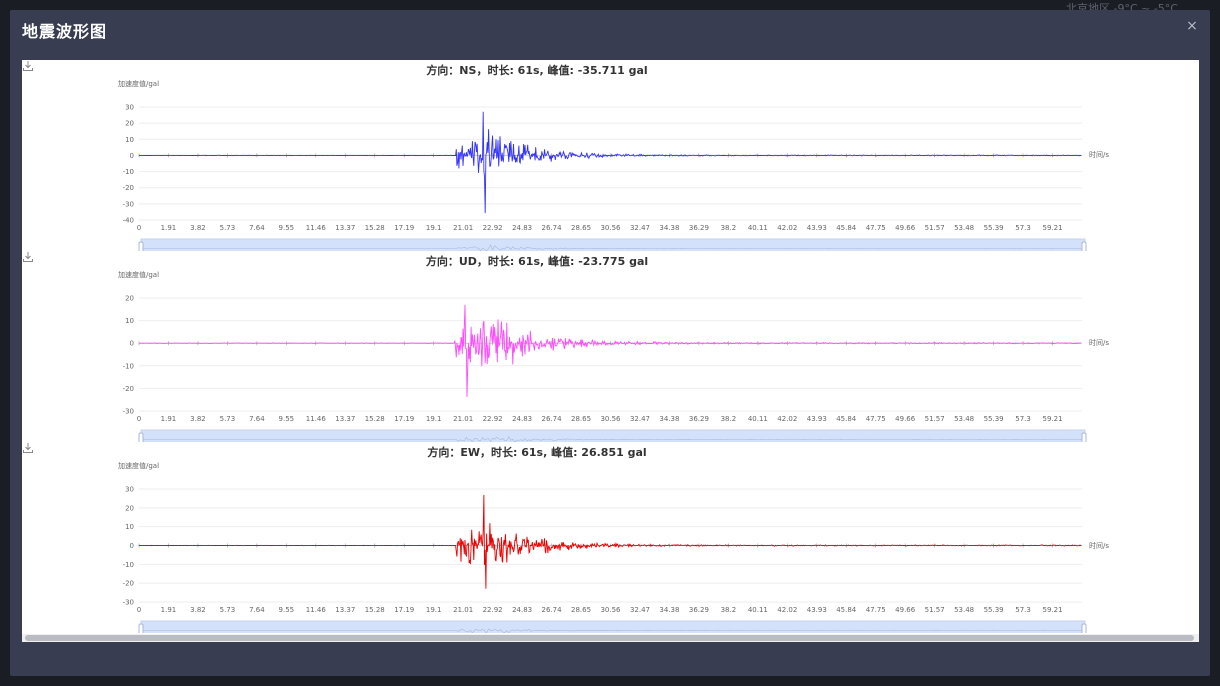 The height and width of the screenshot is (686, 1220). I want to click on x-tick-label: 3.82, so click(198, 610).